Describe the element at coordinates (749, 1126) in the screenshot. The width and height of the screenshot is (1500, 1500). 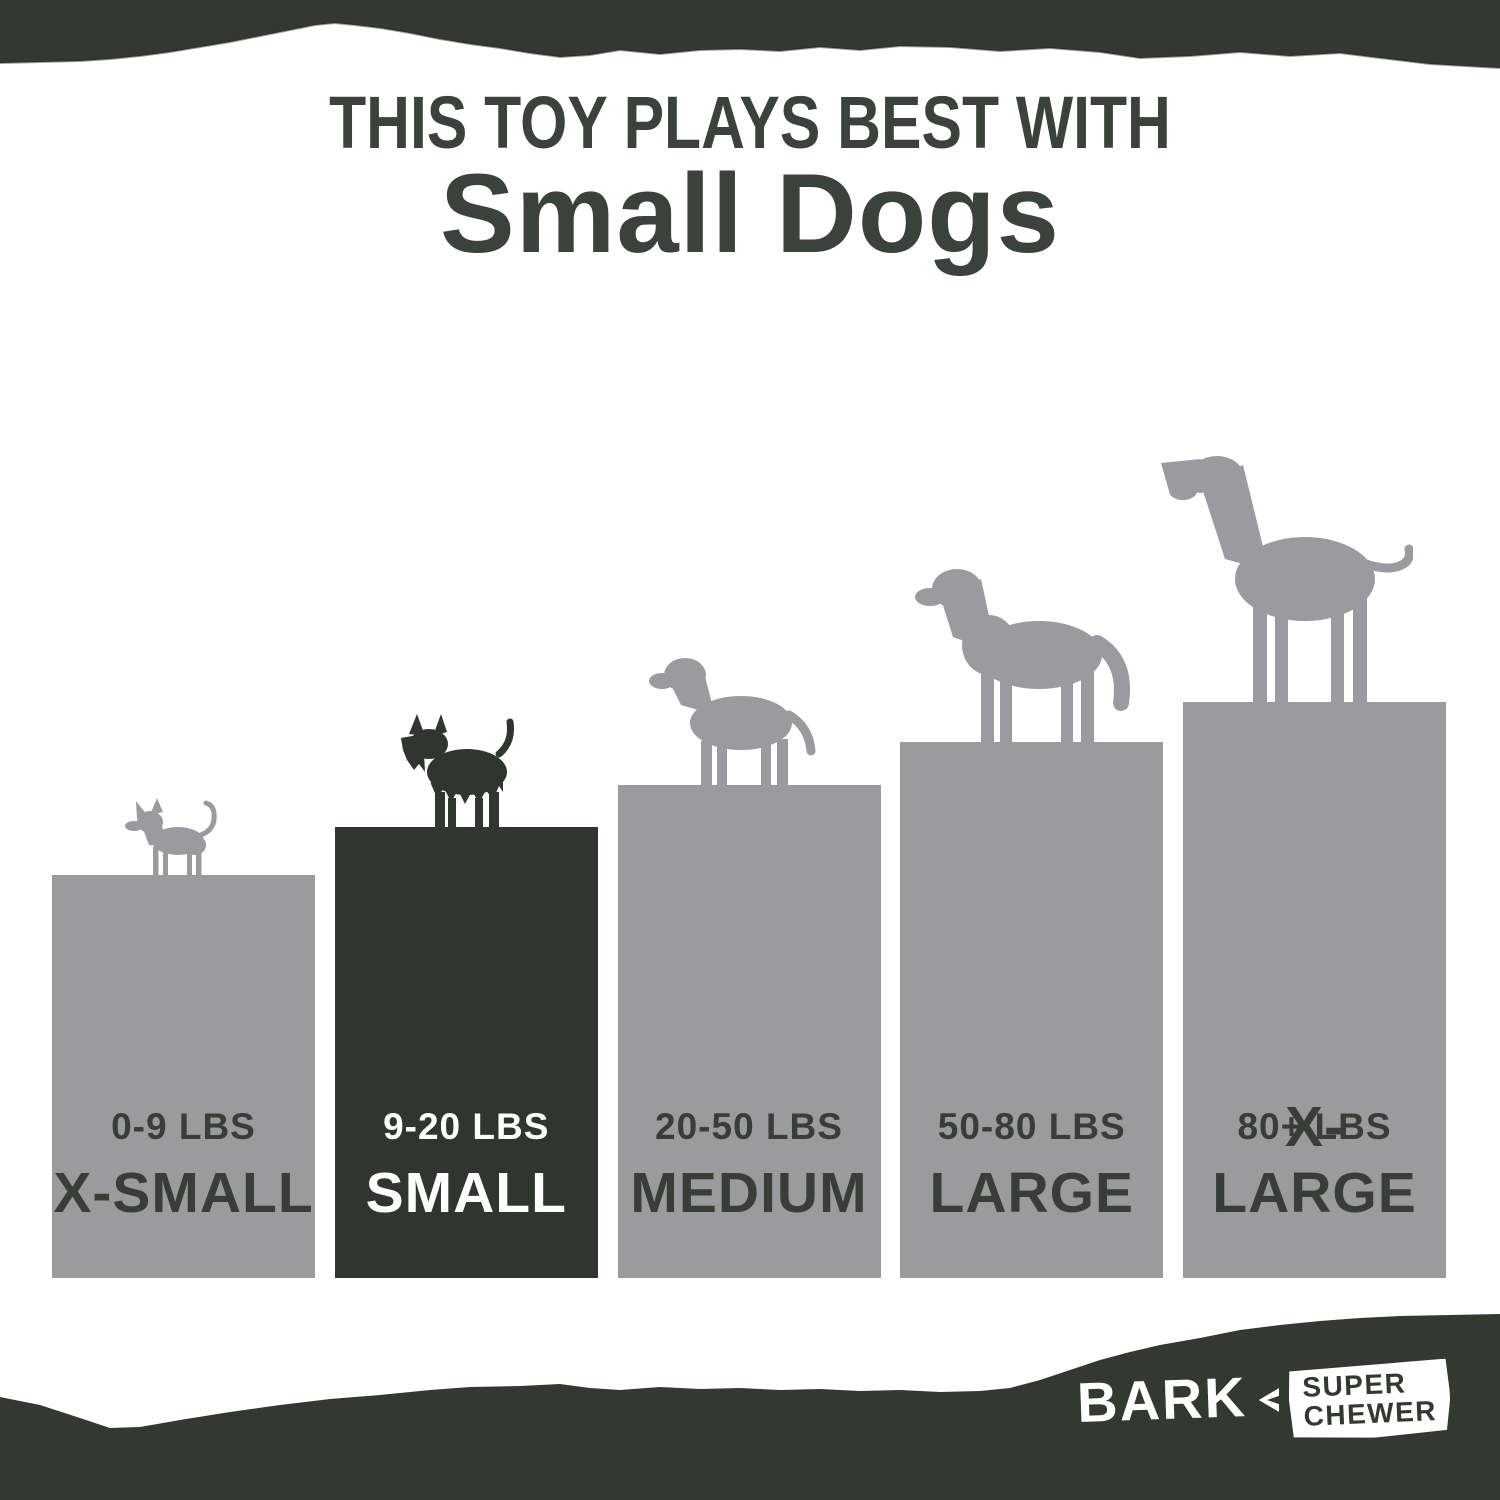
I see `weight-label: 20-50 LBS` at that location.